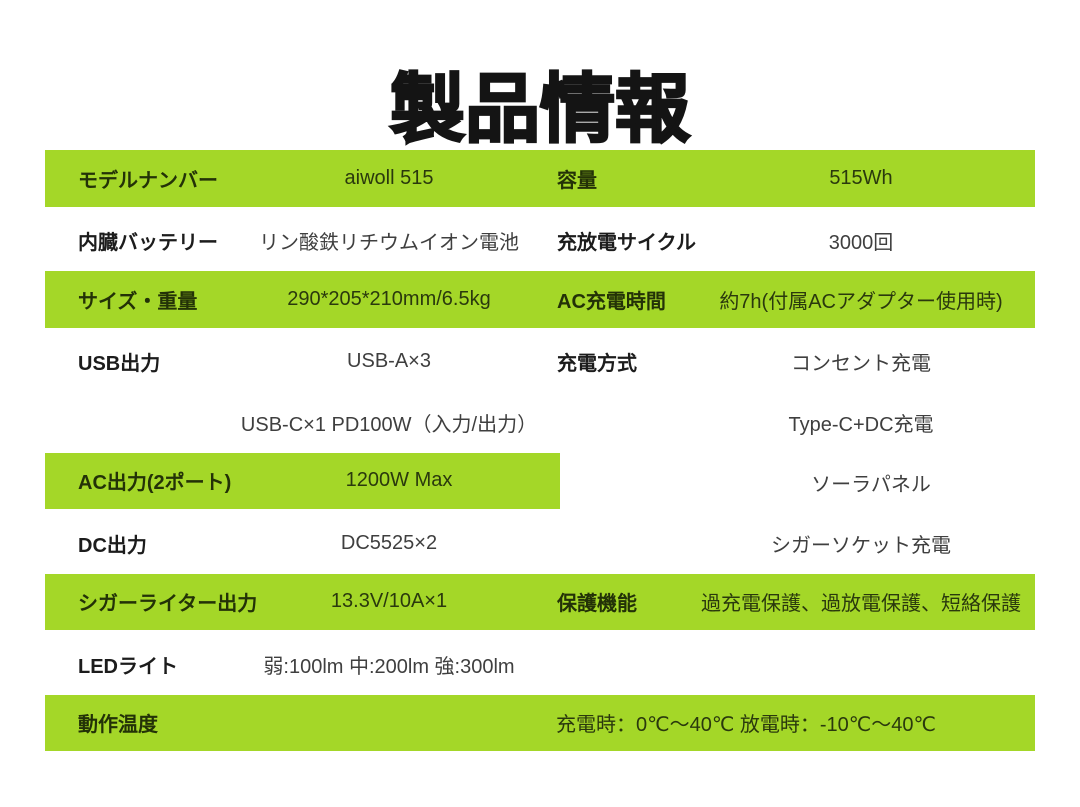  I want to click on spec-cell-operating-temp-label: 動作温度, so click(292, 724).